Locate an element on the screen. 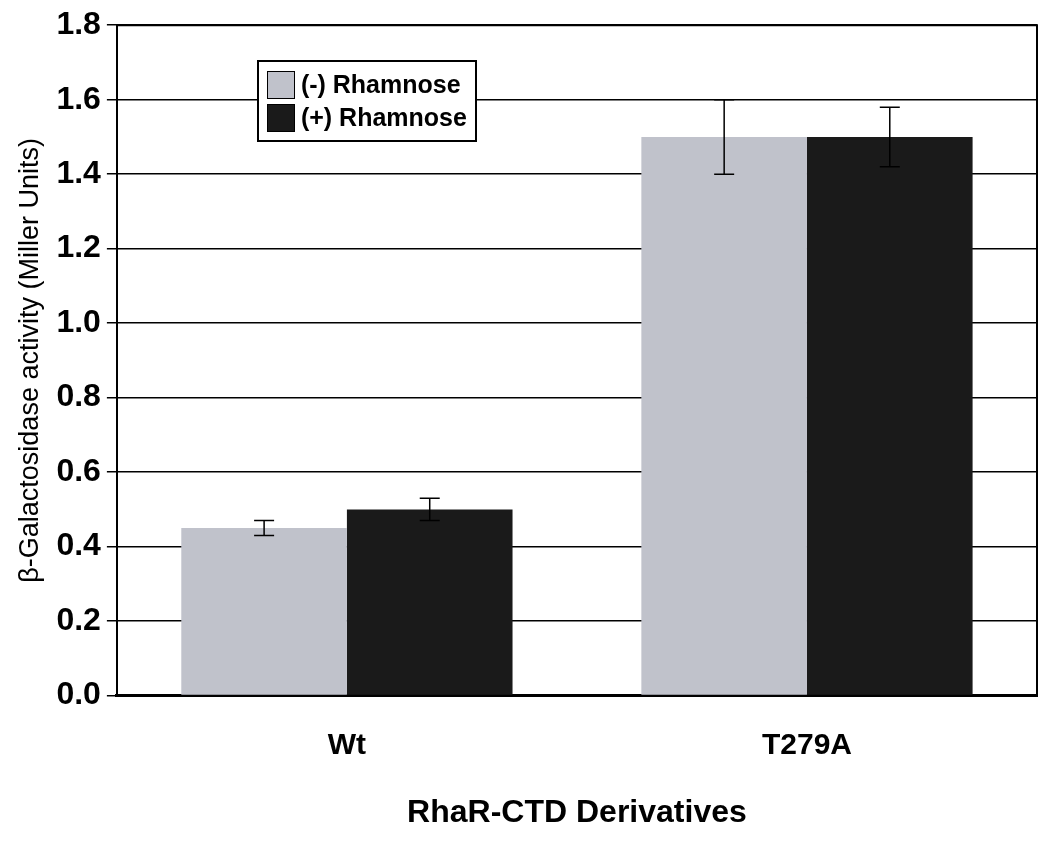 This screenshot has height=846, width=1039. y-tick-label: 0.6 is located at coordinates (78, 469).